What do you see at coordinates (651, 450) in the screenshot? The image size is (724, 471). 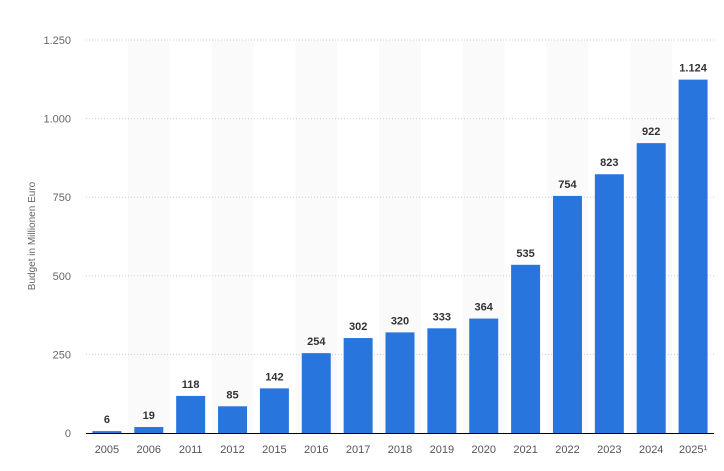 I see `x-tick-label: 2024` at bounding box center [651, 450].